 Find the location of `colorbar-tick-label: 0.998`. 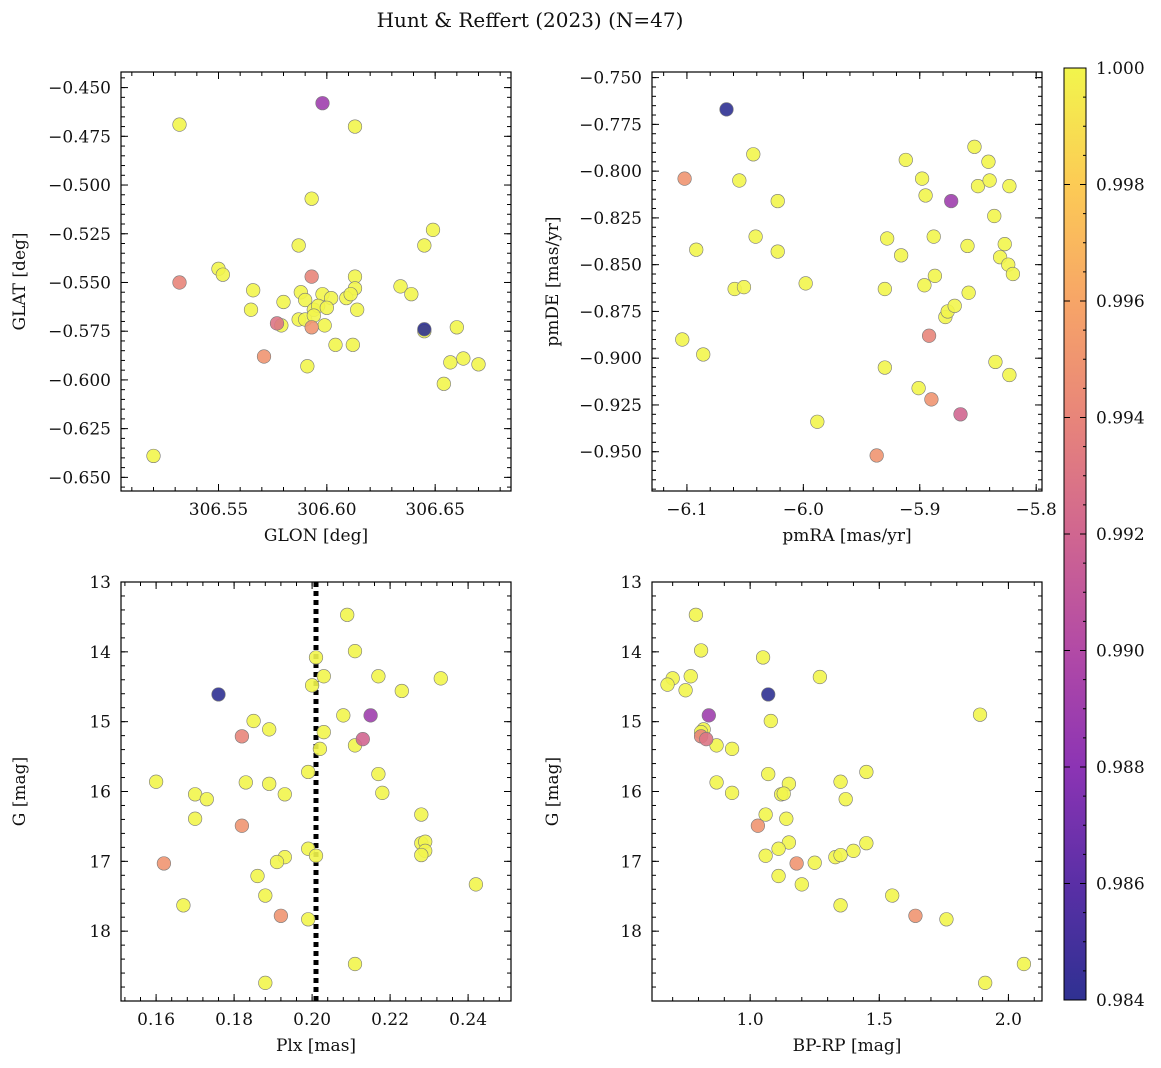

colorbar-tick-label: 0.998 is located at coordinates (1120, 186).